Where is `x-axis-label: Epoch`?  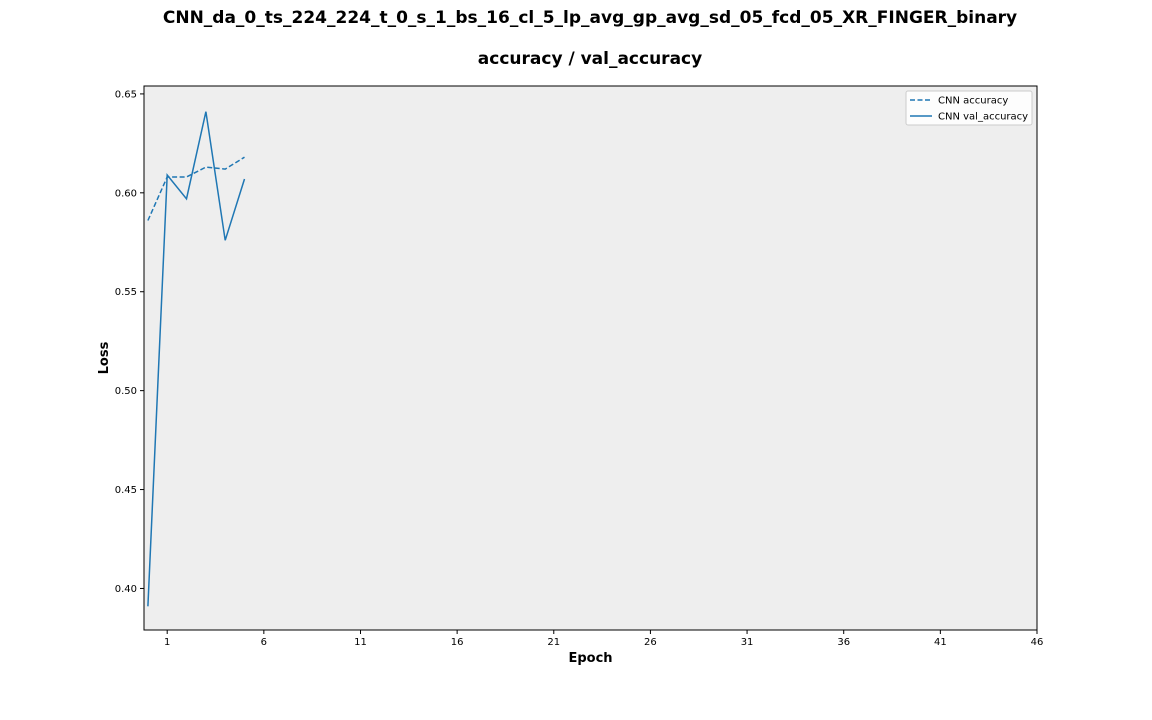 x-axis-label: Epoch is located at coordinates (590, 658).